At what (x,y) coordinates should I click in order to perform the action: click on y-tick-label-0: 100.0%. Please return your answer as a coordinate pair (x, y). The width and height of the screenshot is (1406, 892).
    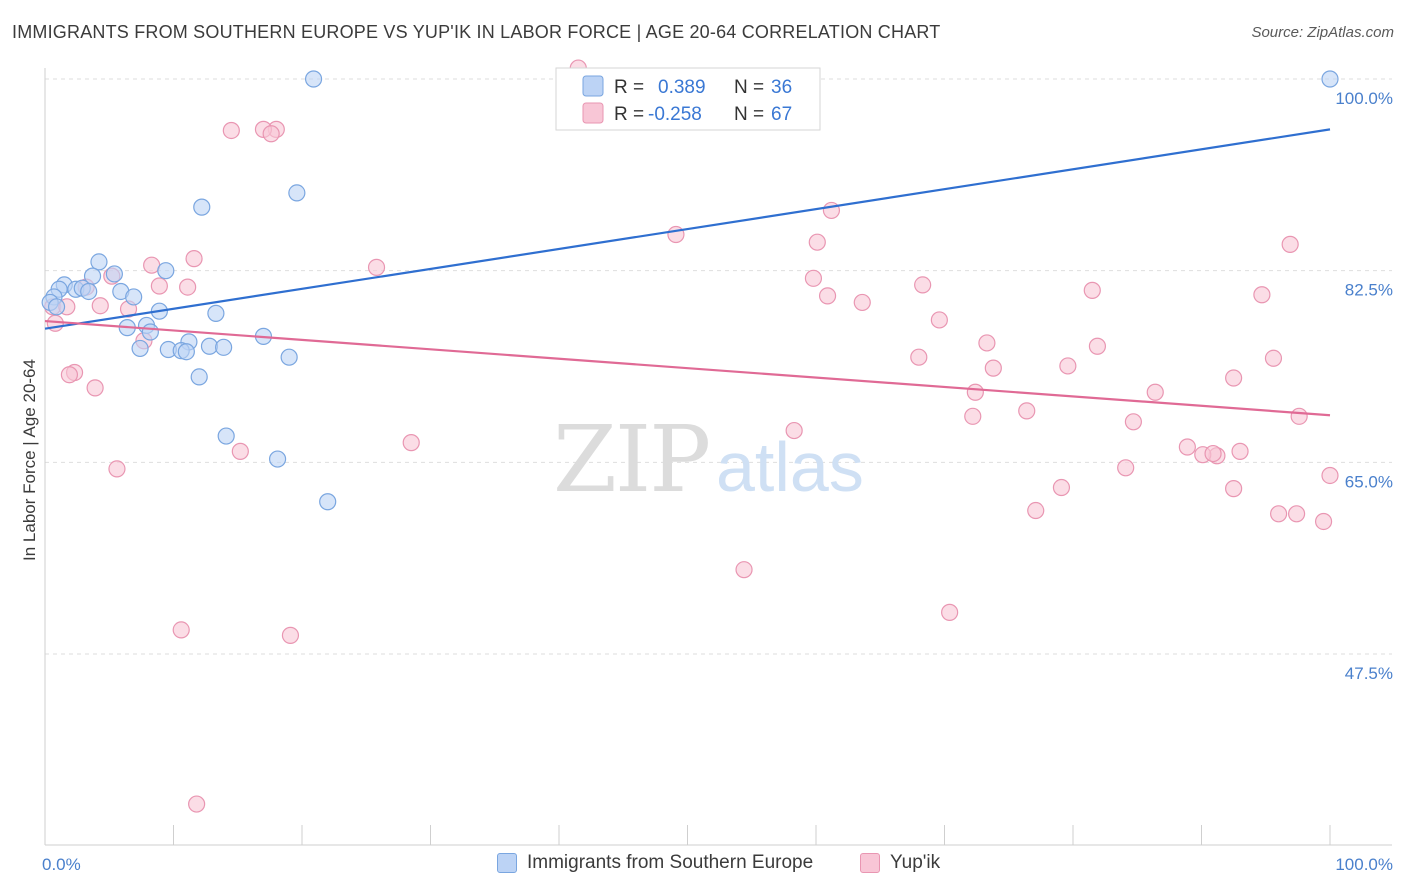
    Looking at the image, I should click on (1364, 98).